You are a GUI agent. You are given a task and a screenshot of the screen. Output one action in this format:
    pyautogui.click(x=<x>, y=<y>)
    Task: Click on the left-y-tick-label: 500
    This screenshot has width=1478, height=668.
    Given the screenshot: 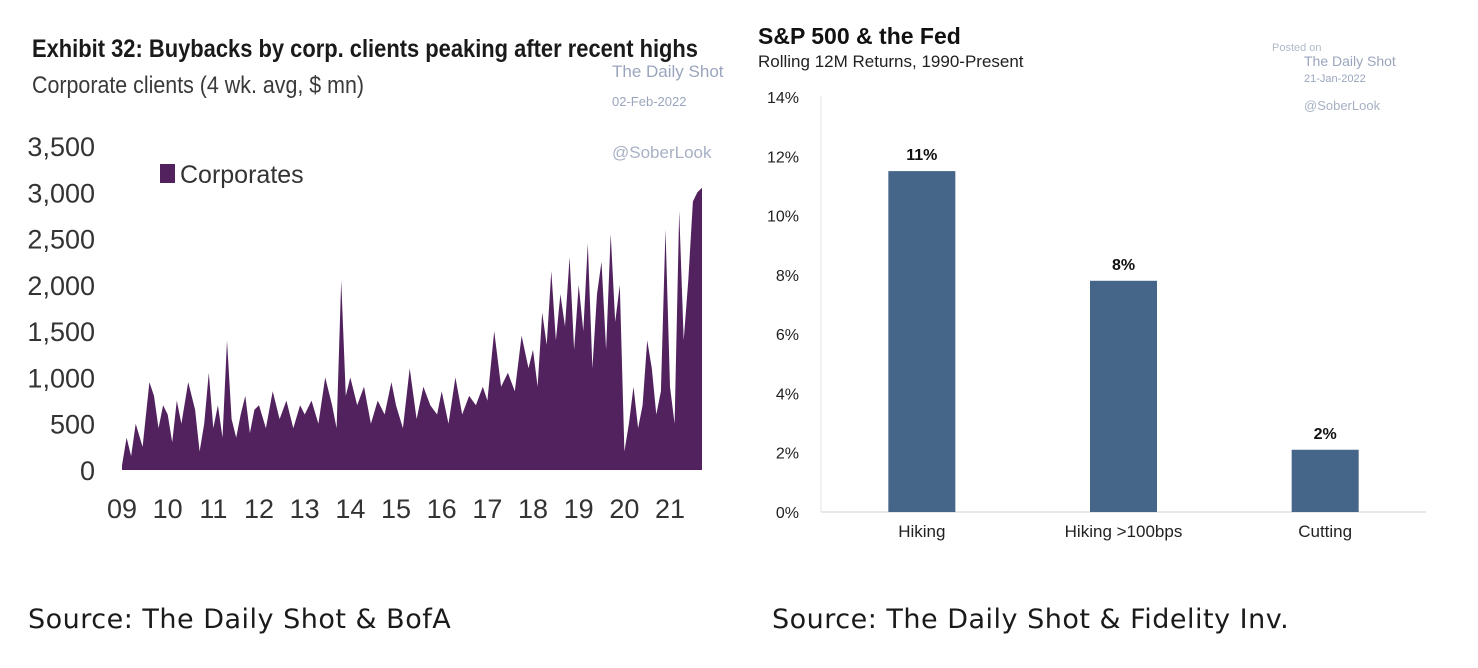 What is the action you would take?
    pyautogui.click(x=72, y=425)
    